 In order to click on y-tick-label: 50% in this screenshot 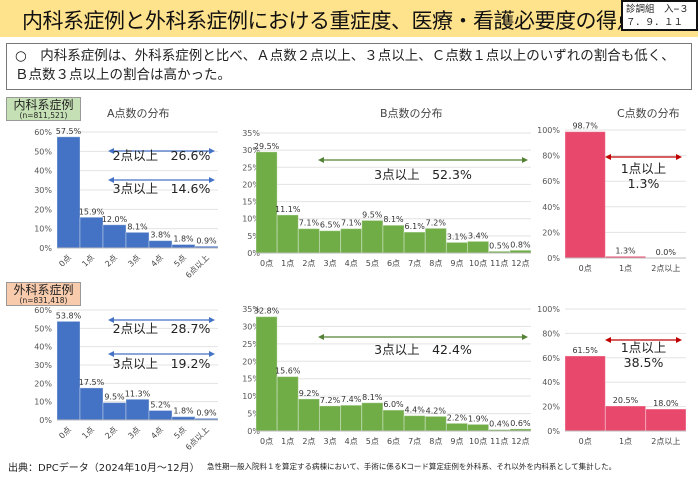, I will do `click(43, 328)`.